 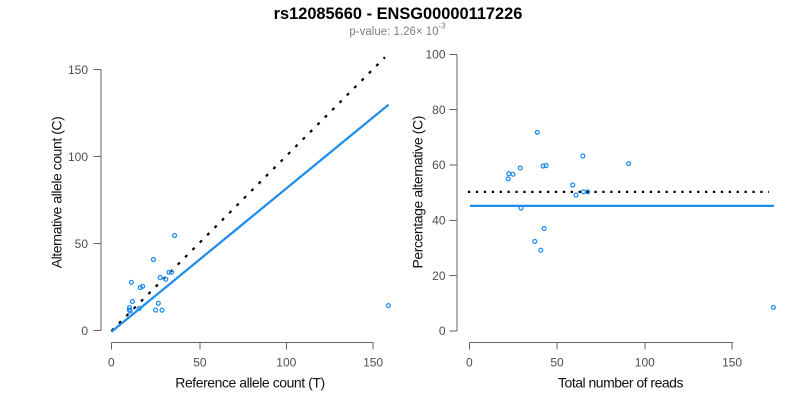 I want to click on svg-text: 40, so click(x=439, y=221).